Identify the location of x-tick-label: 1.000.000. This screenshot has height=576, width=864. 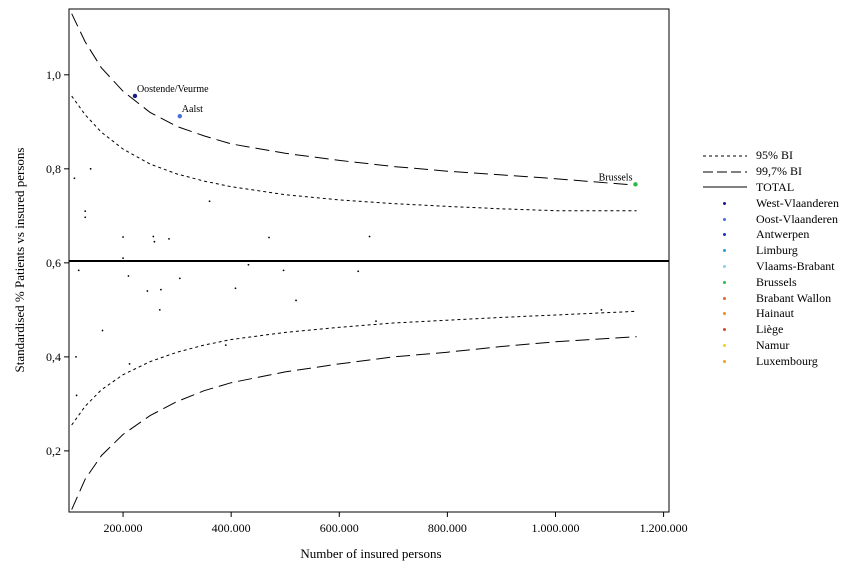
(555, 528).